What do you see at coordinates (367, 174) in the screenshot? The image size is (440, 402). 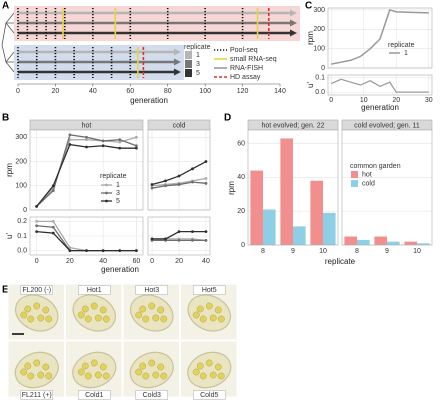 I see `legend-label: hot` at bounding box center [367, 174].